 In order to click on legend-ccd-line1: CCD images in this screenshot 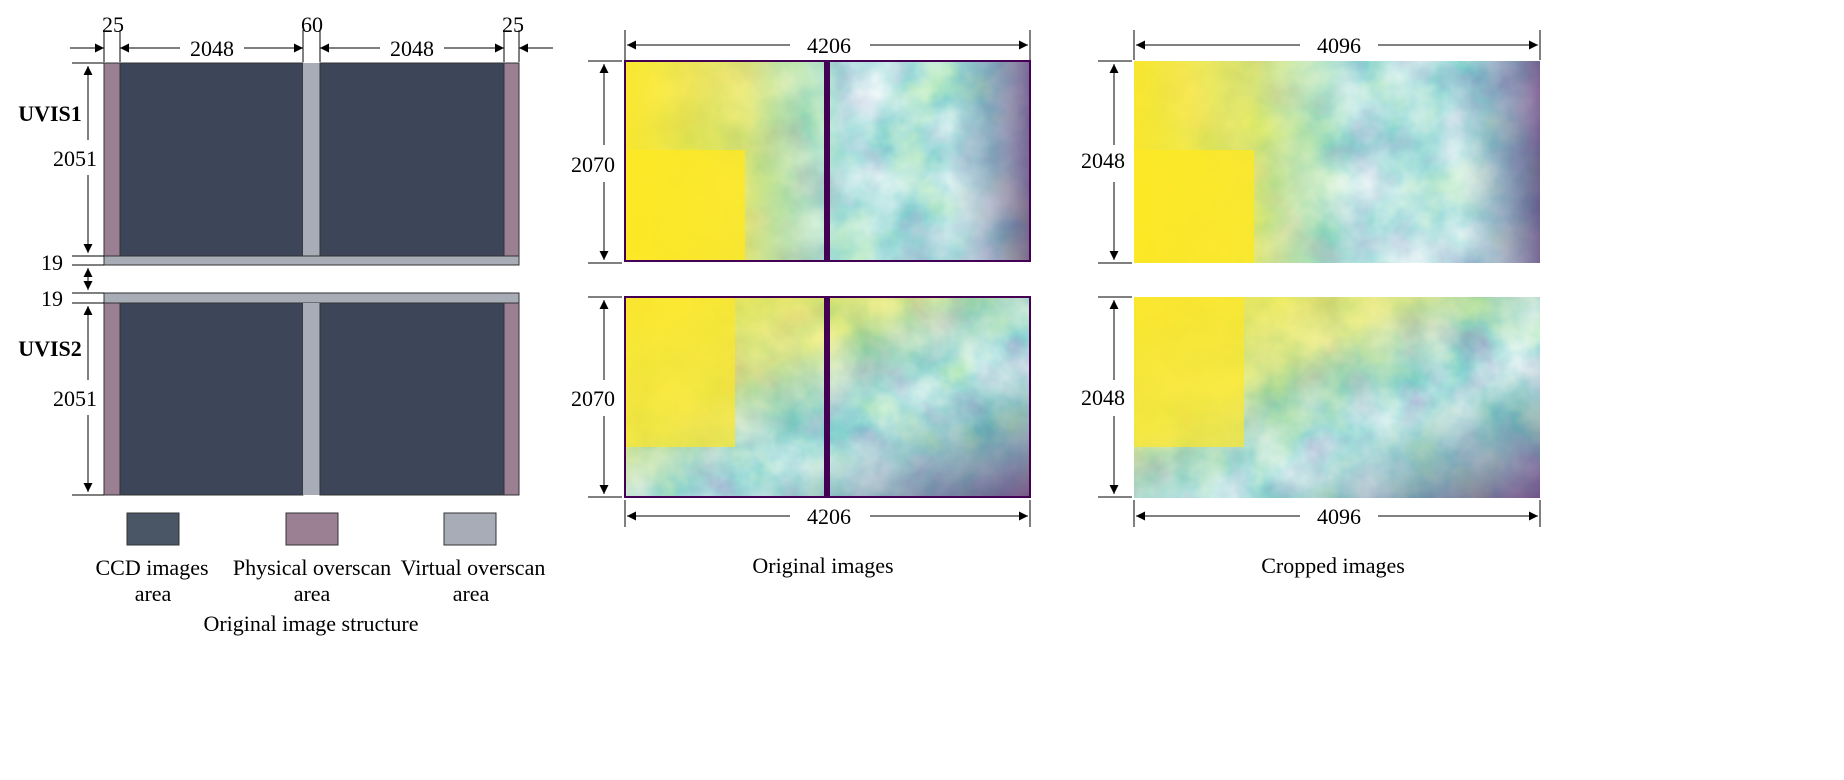, I will do `click(151, 567)`.